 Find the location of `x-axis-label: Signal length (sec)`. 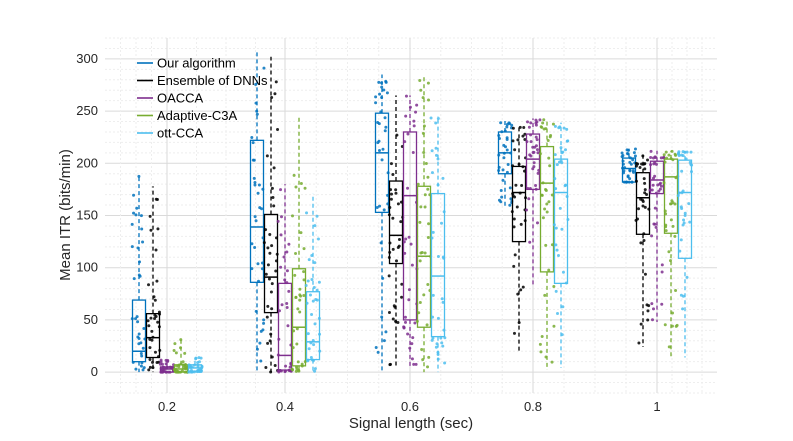

x-axis-label: Signal length (sec) is located at coordinates (411, 423).